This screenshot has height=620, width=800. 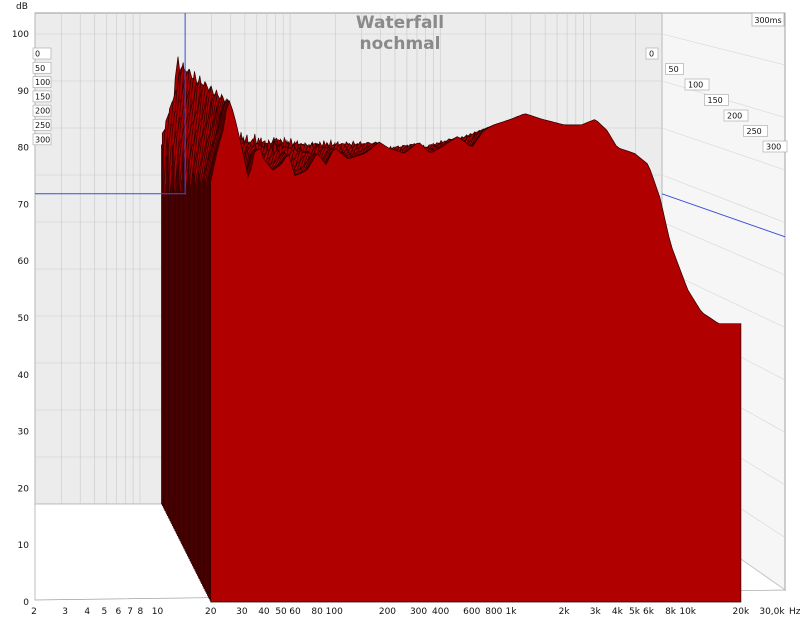 I want to click on x-tick-label: 10, so click(x=158, y=612).